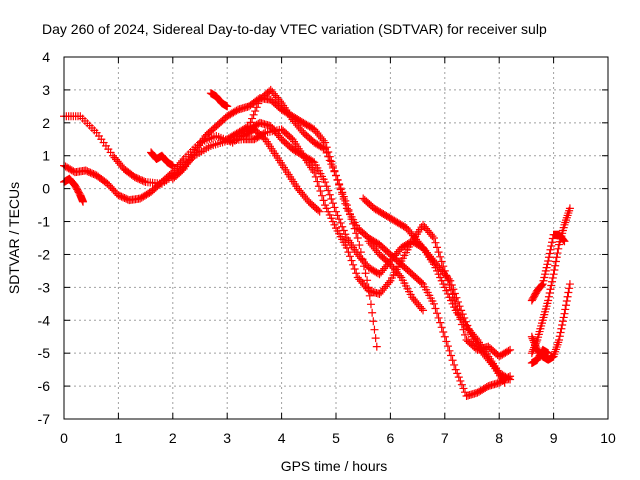 Image resolution: width=640 pixels, height=480 pixels. I want to click on series-track-l, so click(162, 159).